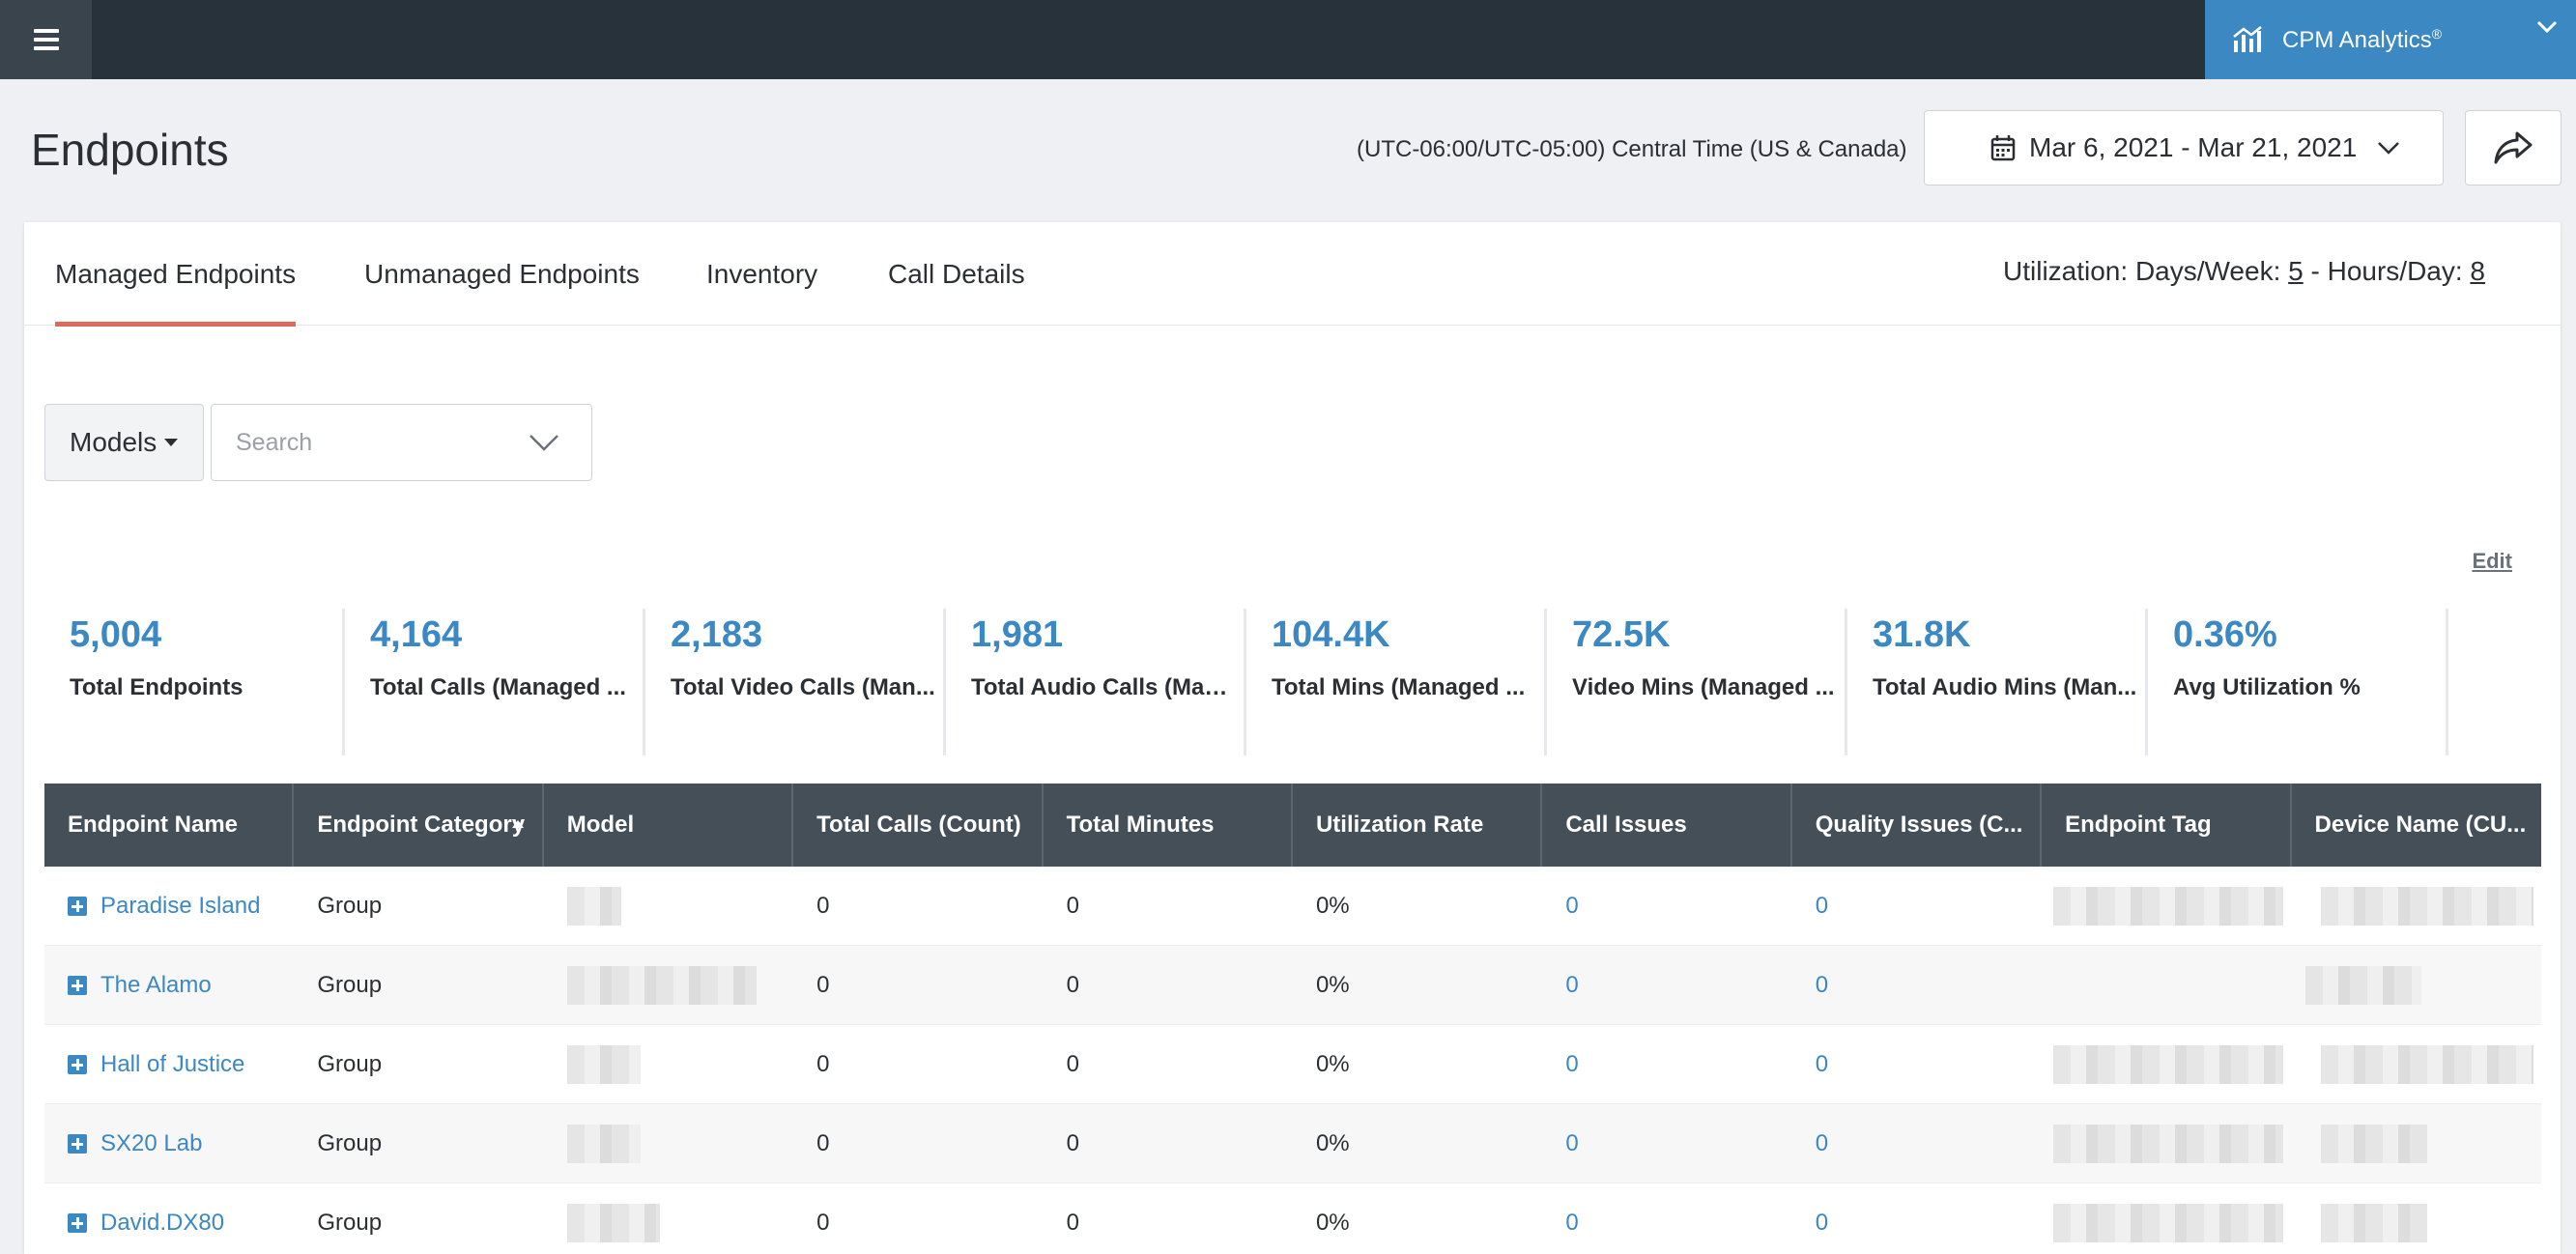  I want to click on endpoint-name-cell: SX20 Lab, so click(169, 1143).